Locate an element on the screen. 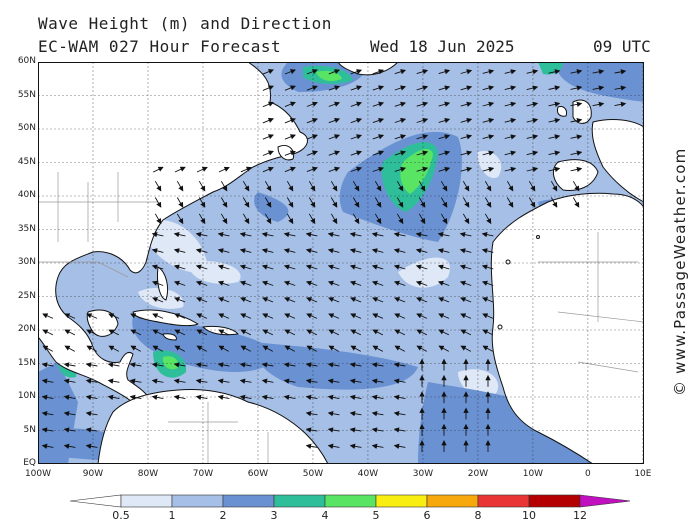  scale-label: 12 is located at coordinates (580, 515).